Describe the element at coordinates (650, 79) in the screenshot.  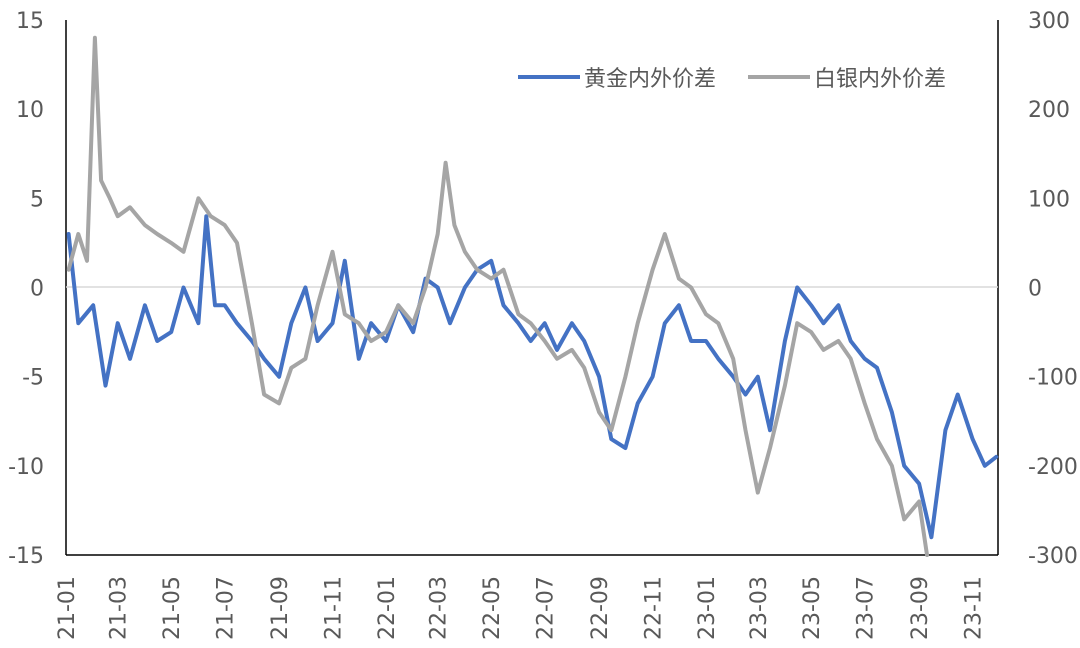
I see `legend-label-gold: 黄金内外价差` at that location.